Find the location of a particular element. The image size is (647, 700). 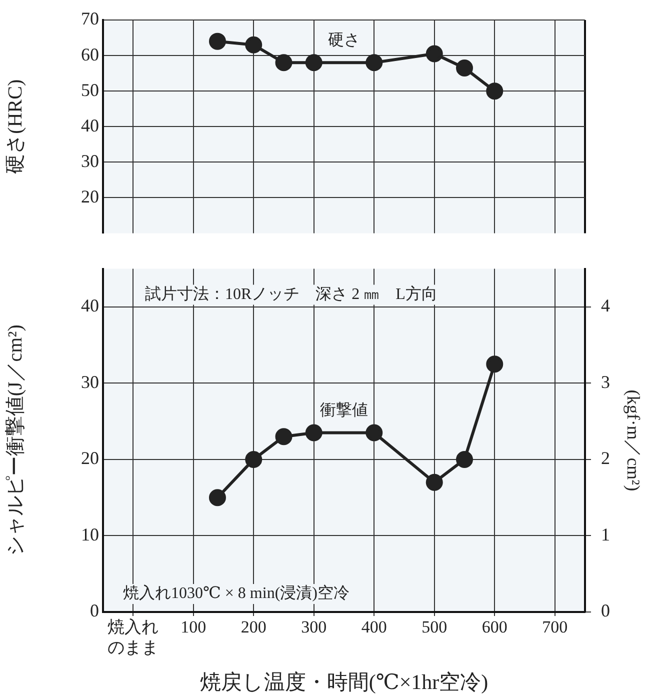

y-axis-title: 硬さ(HRC) is located at coordinates (15, 126).